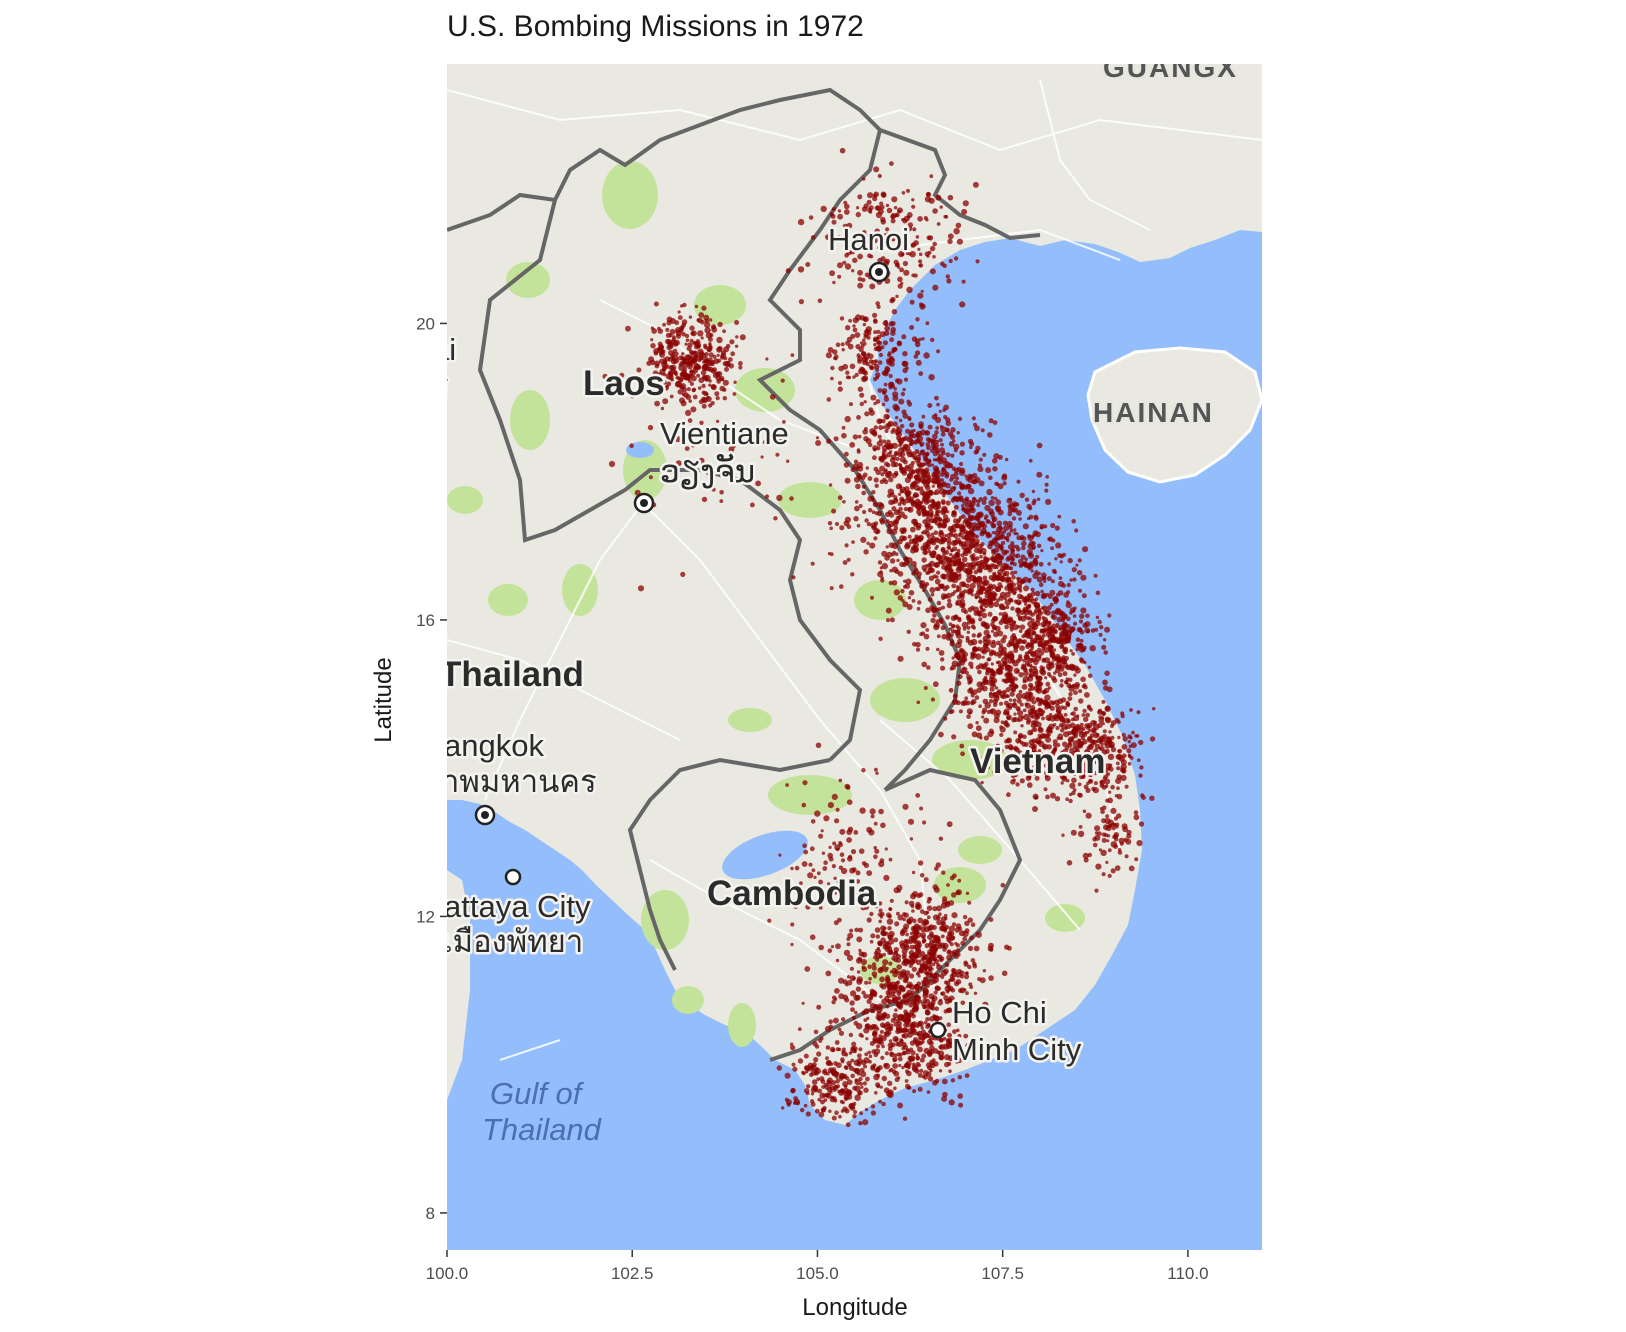 This screenshot has width=1626, height=1332. What do you see at coordinates (855, 1307) in the screenshot?
I see `x-axis-label: Longitude` at bounding box center [855, 1307].